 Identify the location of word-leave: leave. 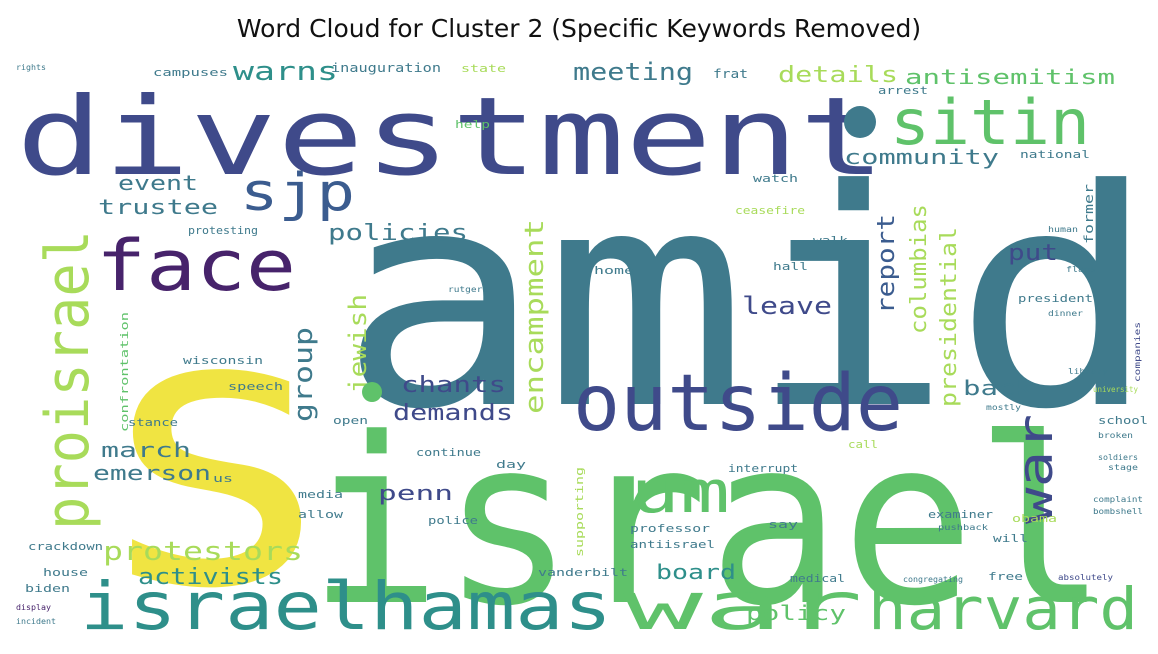
(787, 306).